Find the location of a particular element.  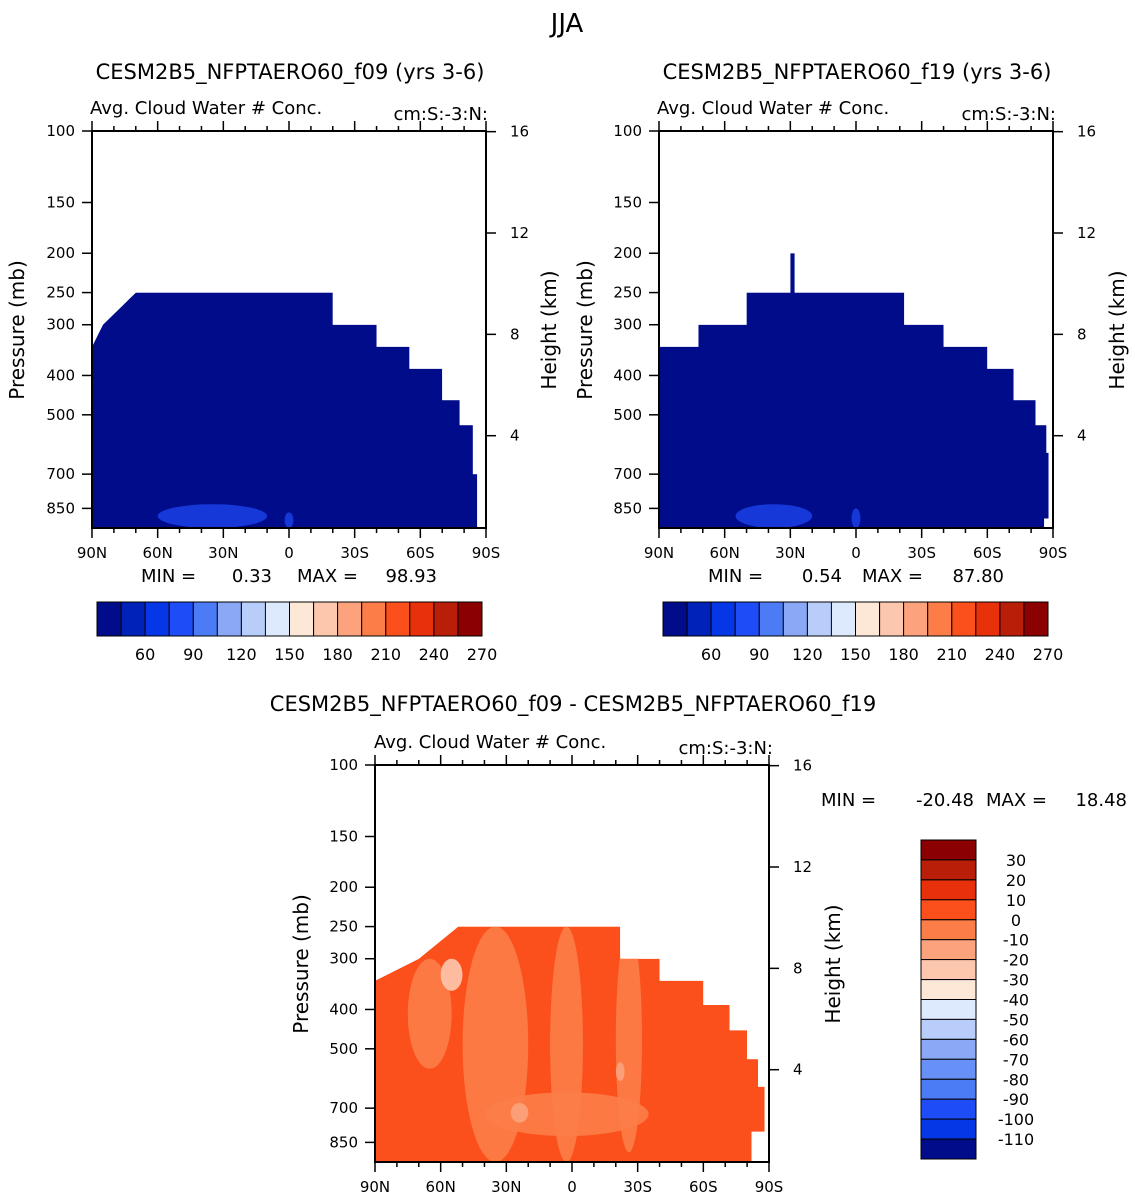

x-tick-label: 60N is located at coordinates (158, 553).